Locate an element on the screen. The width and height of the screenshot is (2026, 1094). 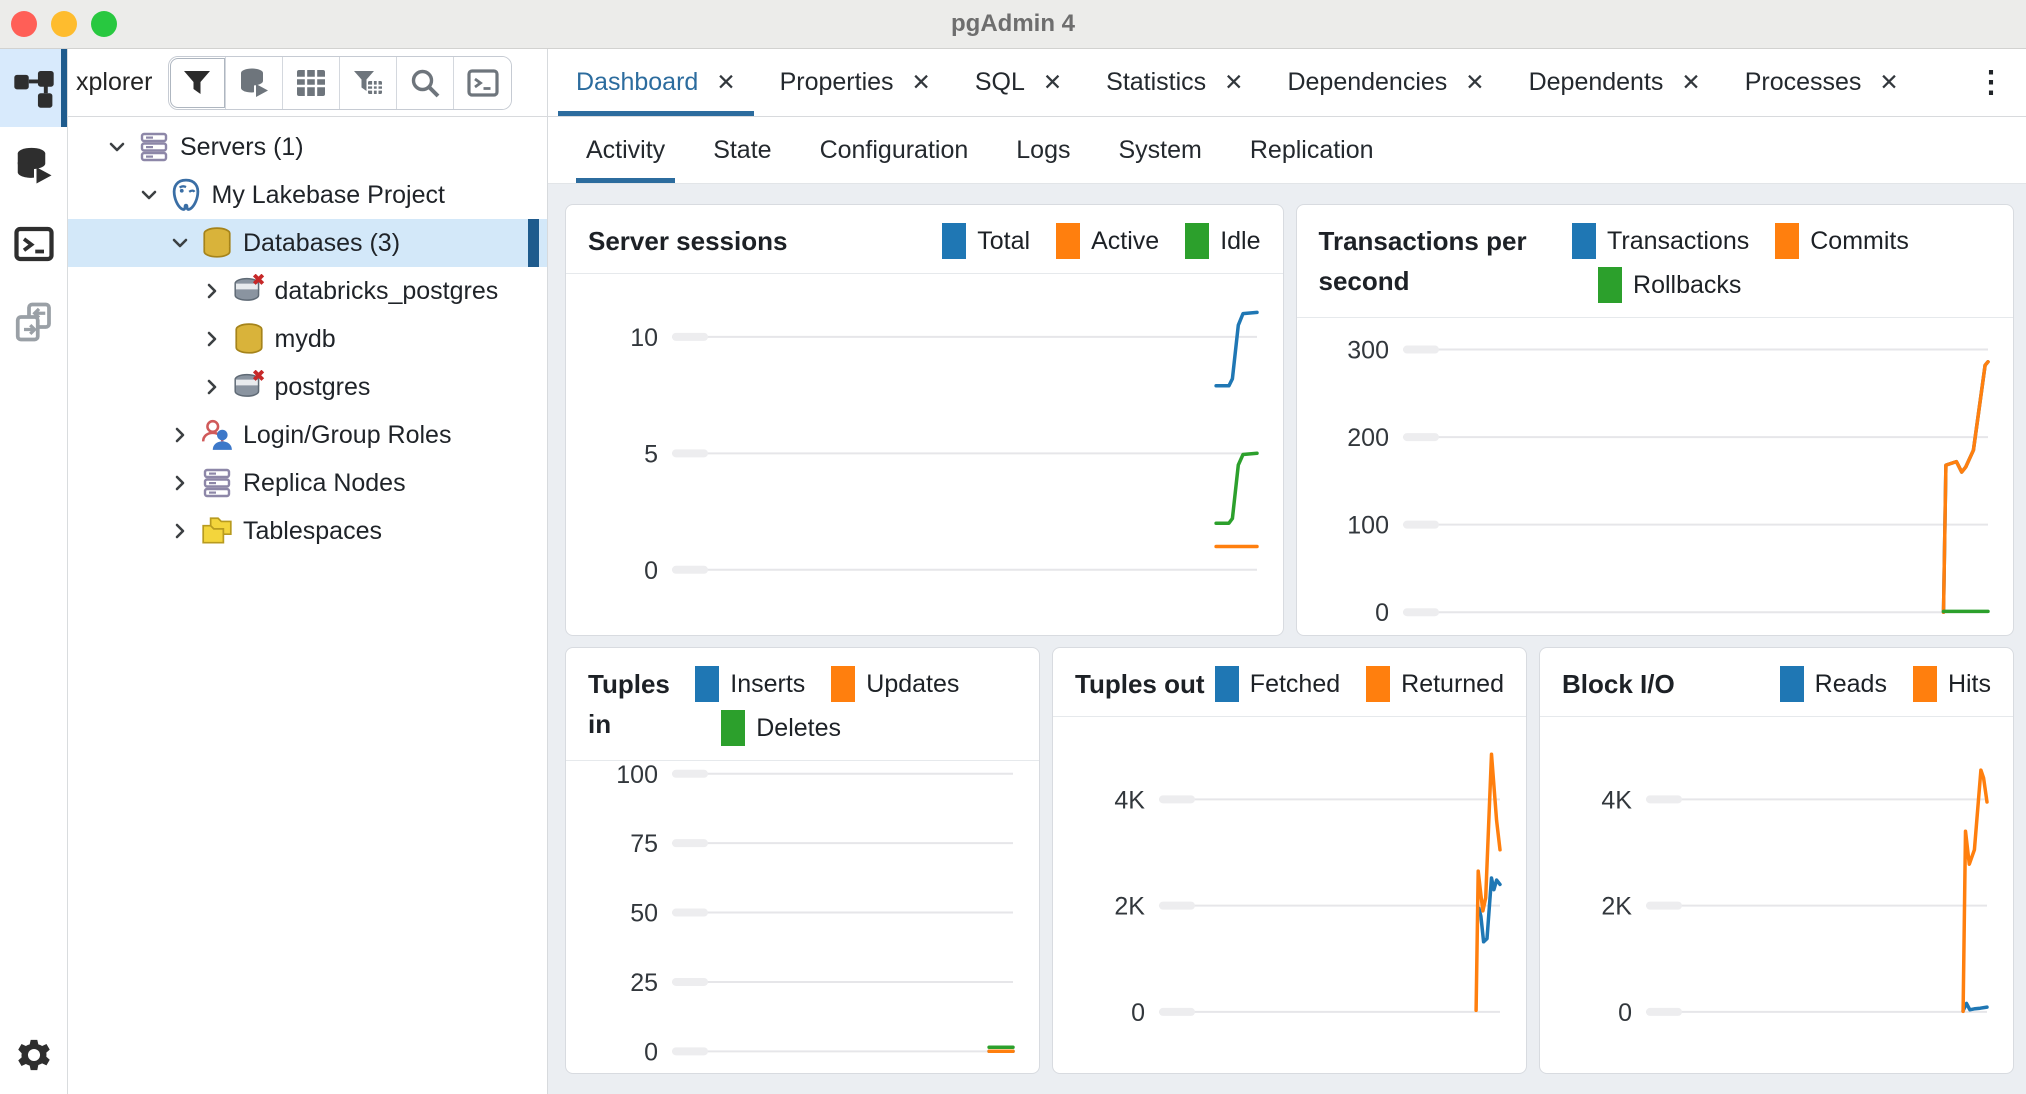
tab-label: Dependents is located at coordinates (1596, 82).